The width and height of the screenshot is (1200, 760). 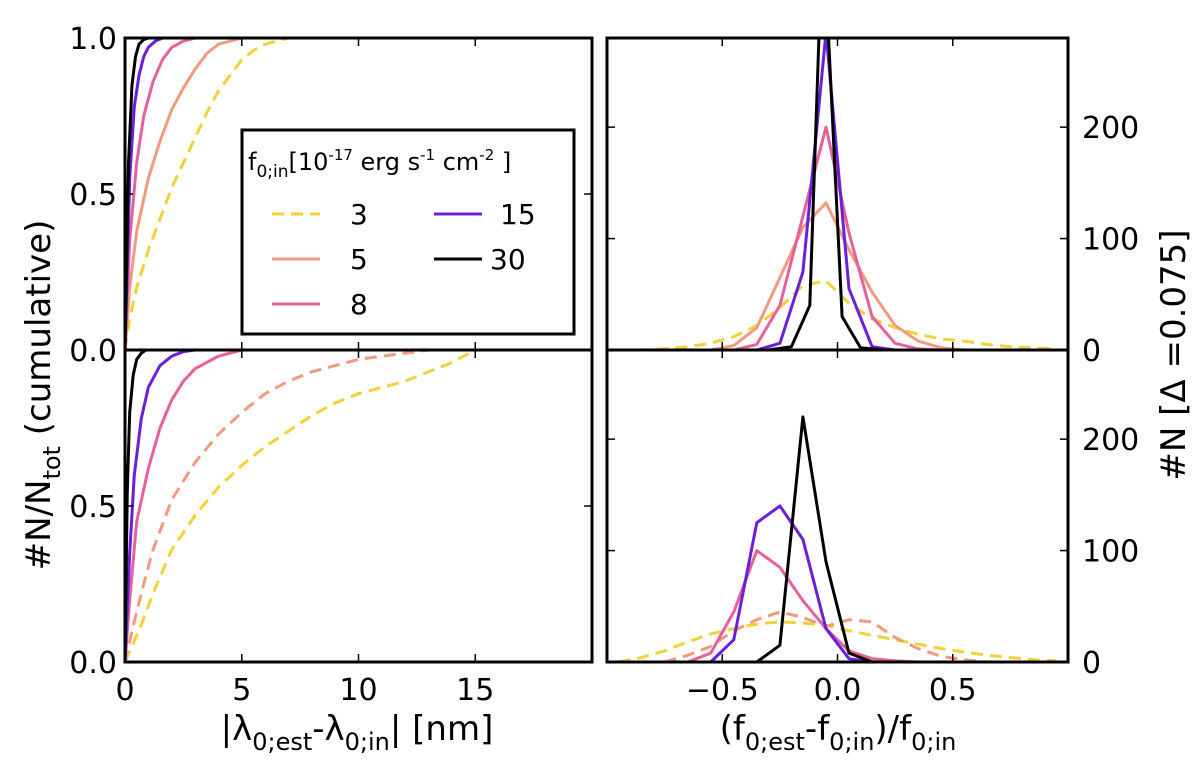 I want to click on panel-bottom-left-xtick-label: 0, so click(x=124, y=690).